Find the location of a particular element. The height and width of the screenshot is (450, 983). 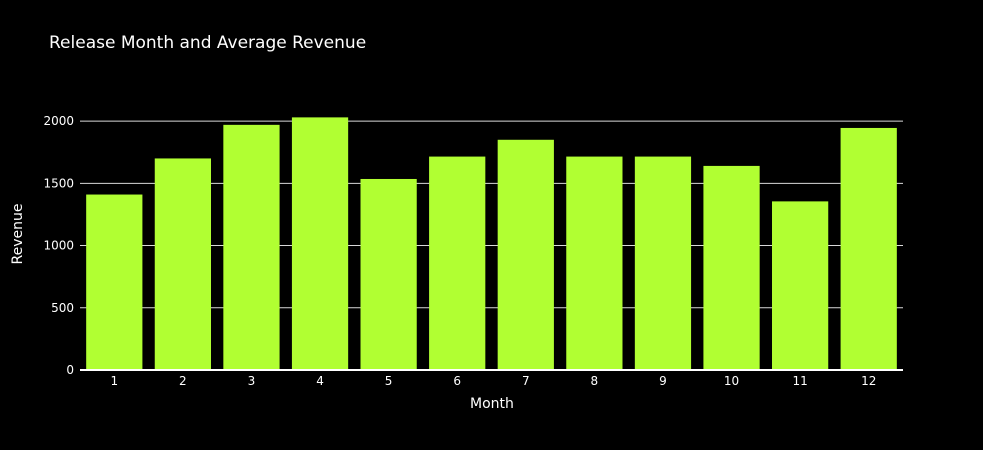

x-tick-label: 7 is located at coordinates (526, 381).